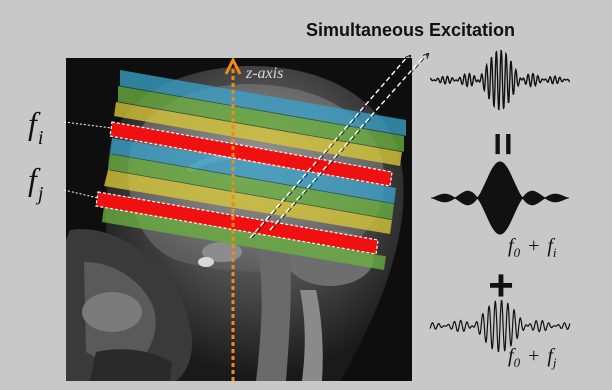  I want to click on pulse-label-i: f0 + fi, so click(532, 247).